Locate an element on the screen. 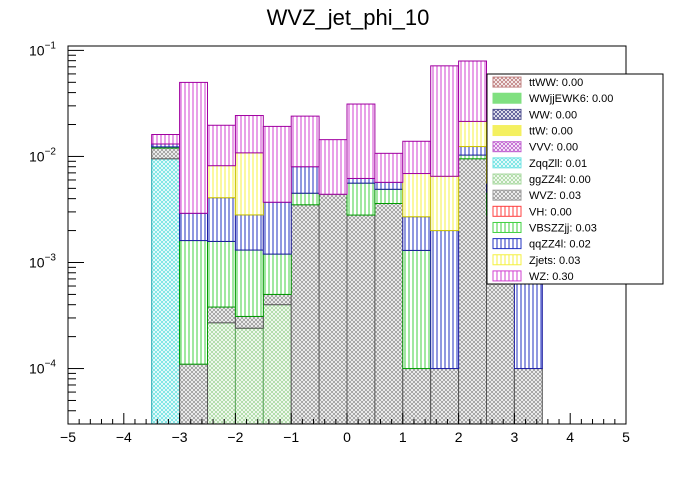 This screenshot has height=477, width=696. legend-label: WW: 0.00 is located at coordinates (553, 115).